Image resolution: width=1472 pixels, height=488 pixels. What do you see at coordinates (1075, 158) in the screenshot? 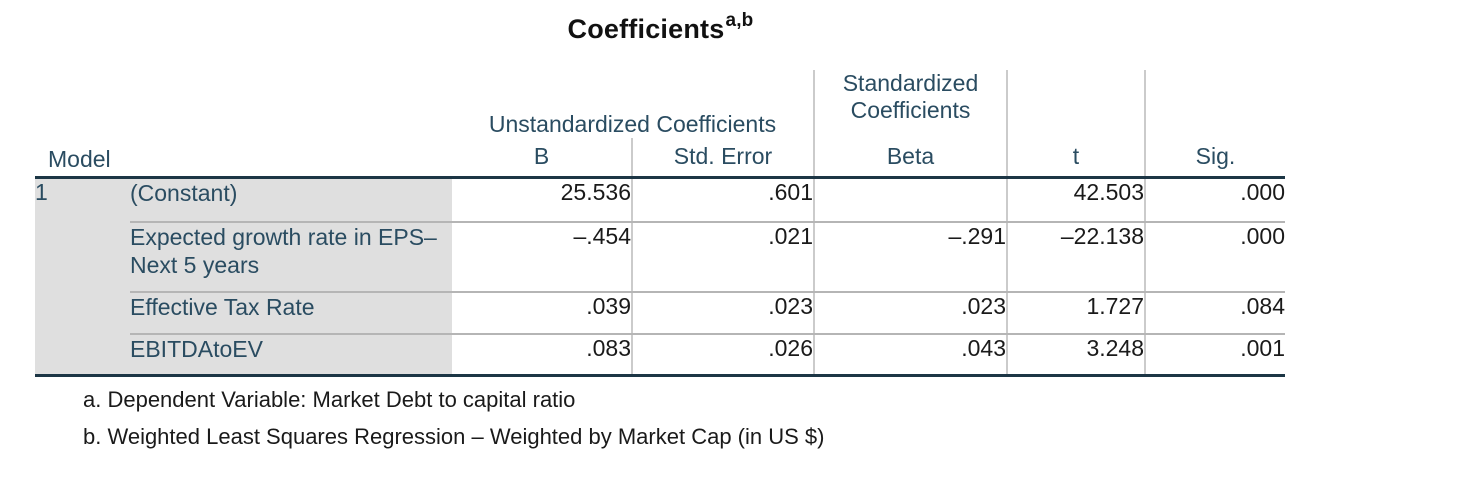
I see `t-column-header: t` at bounding box center [1075, 158].